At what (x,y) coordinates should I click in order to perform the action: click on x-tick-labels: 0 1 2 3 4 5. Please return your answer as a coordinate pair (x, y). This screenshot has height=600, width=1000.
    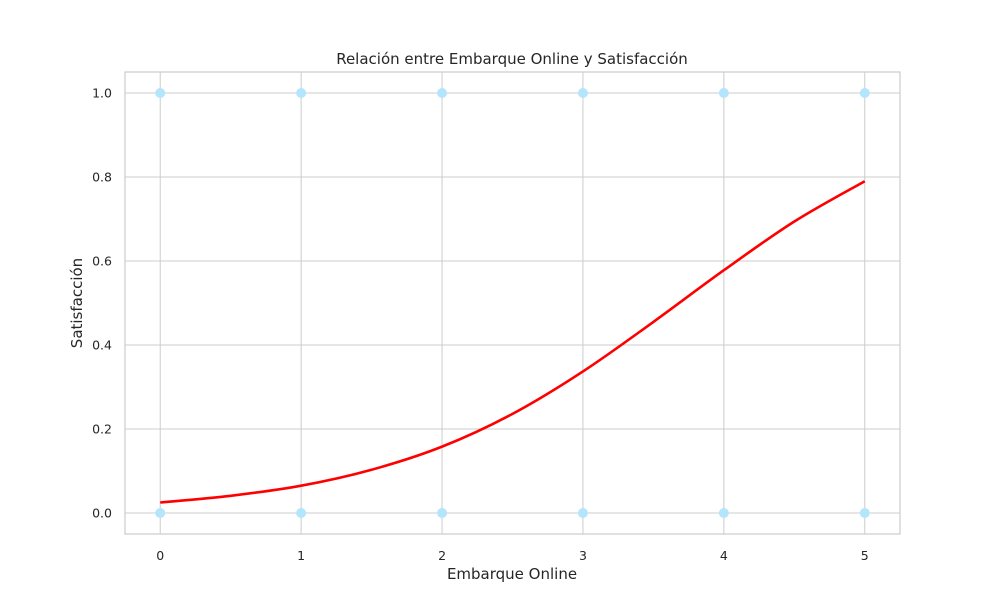
    Looking at the image, I should click on (512, 555).